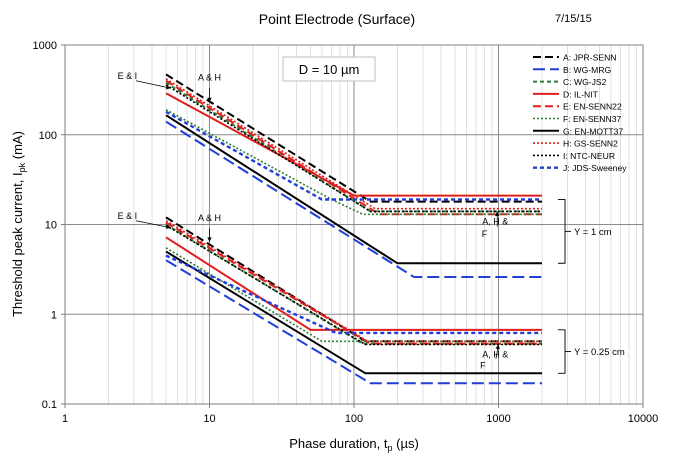 This screenshot has height=460, width=676. I want to click on y-tick-label: 1, so click(54, 315).